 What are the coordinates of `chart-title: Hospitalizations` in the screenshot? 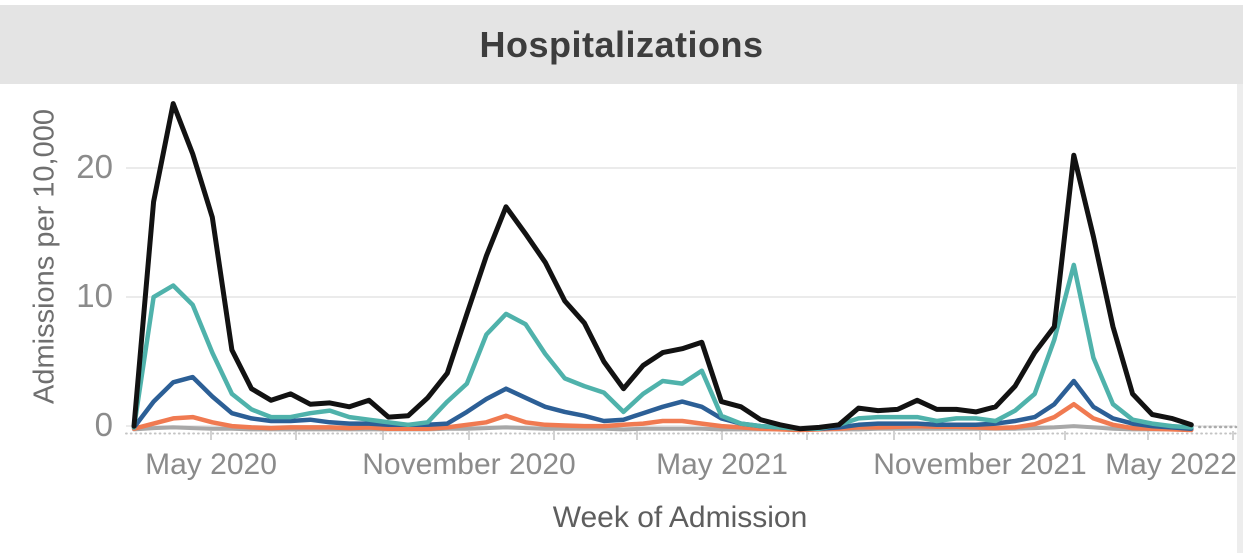 It's located at (621, 44).